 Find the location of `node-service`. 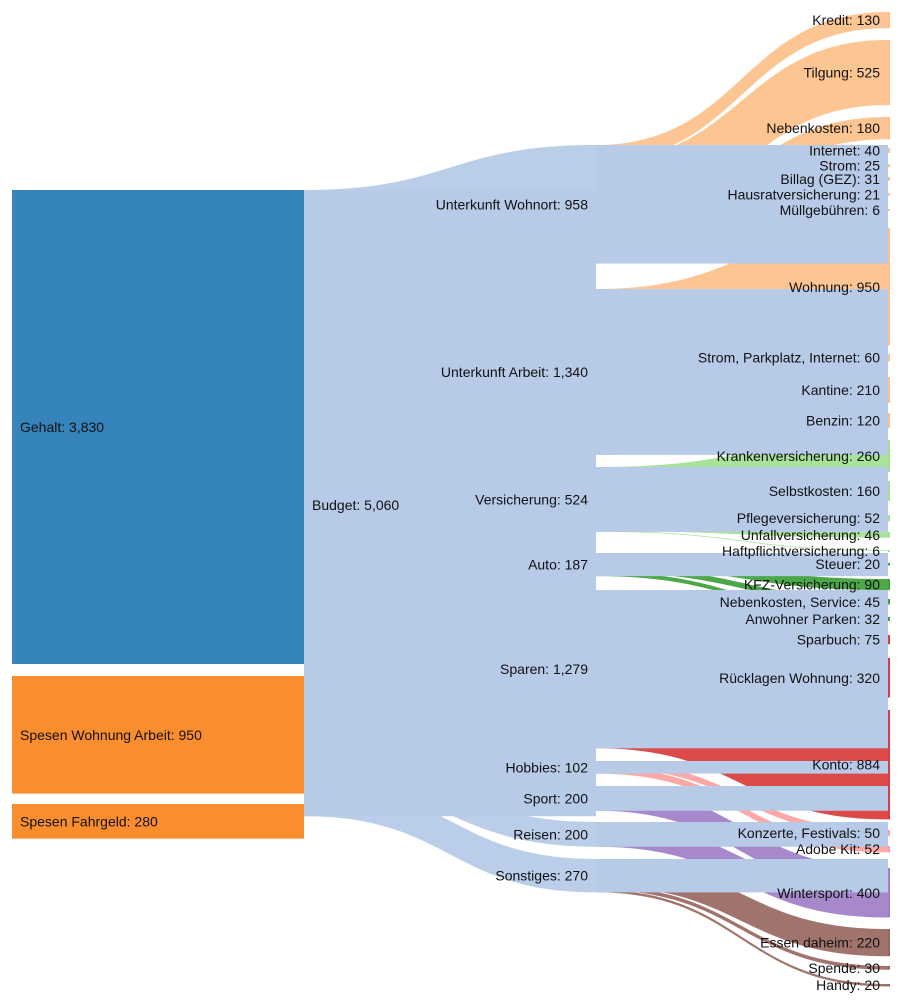

node-service is located at coordinates (889, 602).